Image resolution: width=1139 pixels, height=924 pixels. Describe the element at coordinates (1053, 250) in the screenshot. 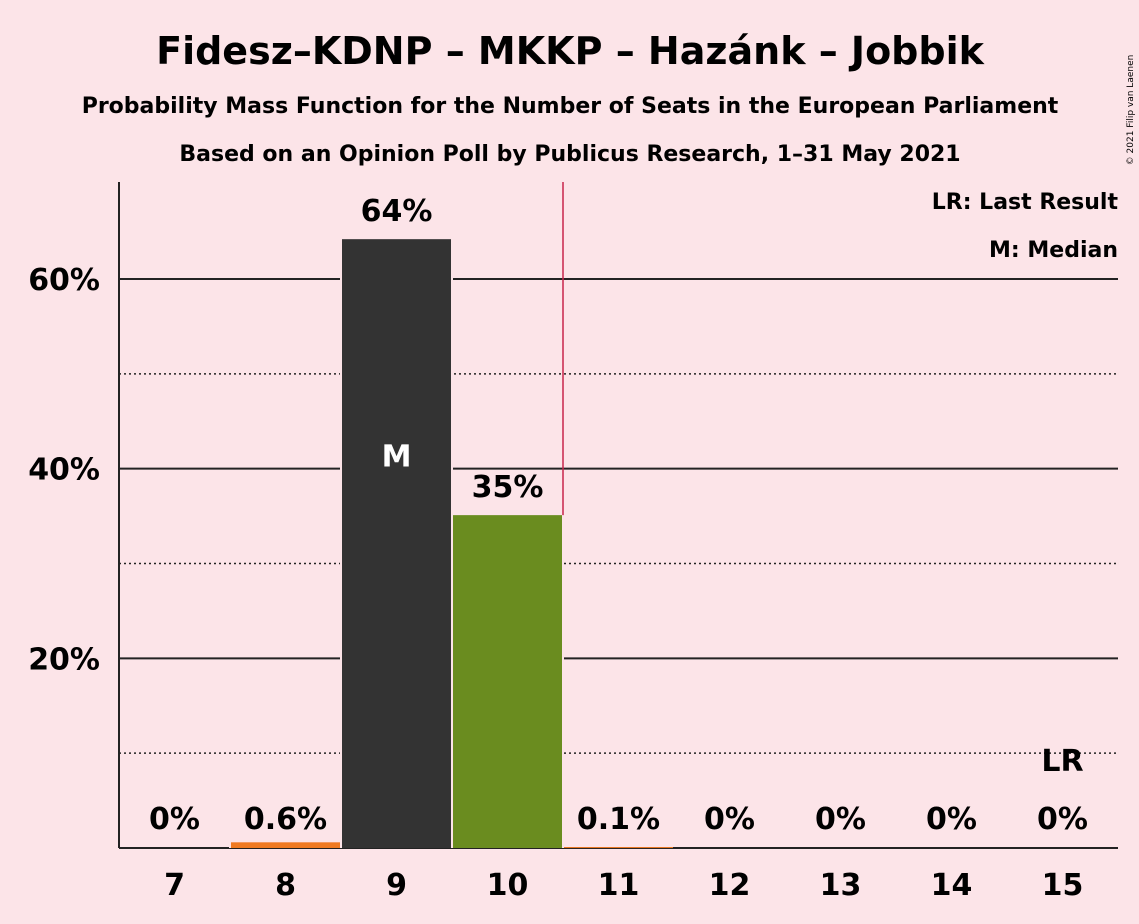

I see `legend-median: M: Median` at that location.